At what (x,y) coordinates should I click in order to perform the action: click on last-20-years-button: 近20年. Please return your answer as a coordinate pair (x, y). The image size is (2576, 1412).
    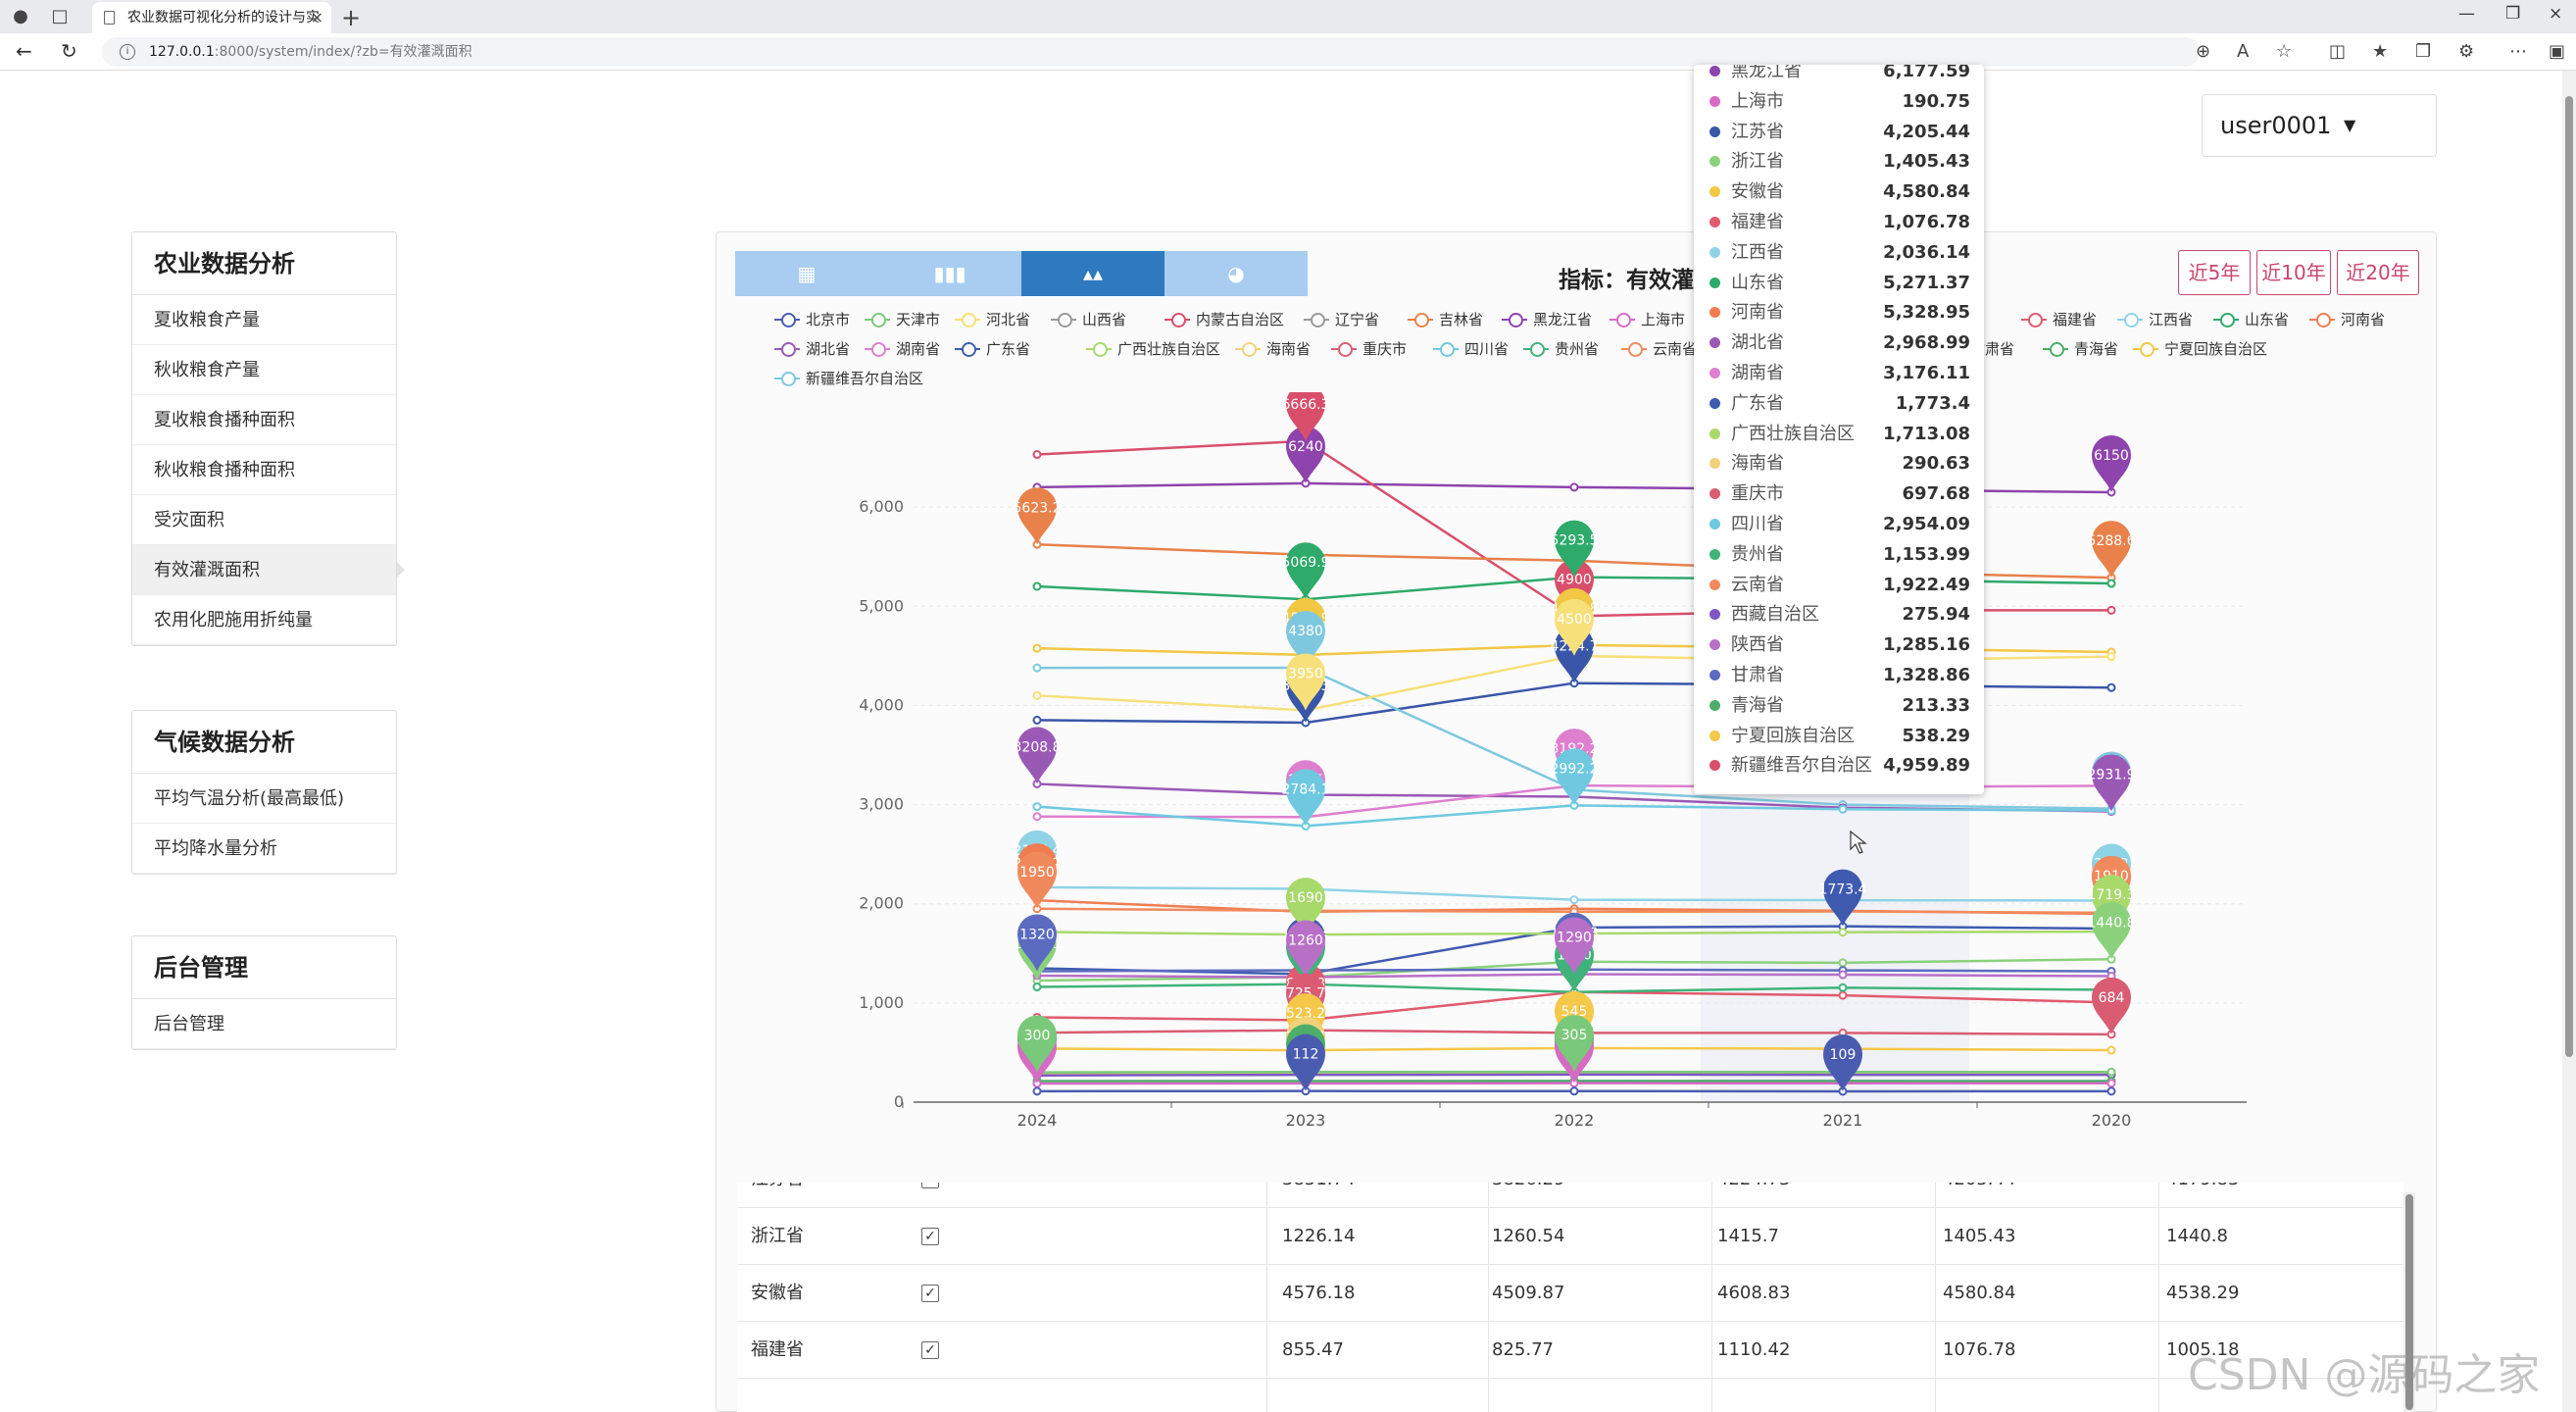
    Looking at the image, I should click on (2378, 272).